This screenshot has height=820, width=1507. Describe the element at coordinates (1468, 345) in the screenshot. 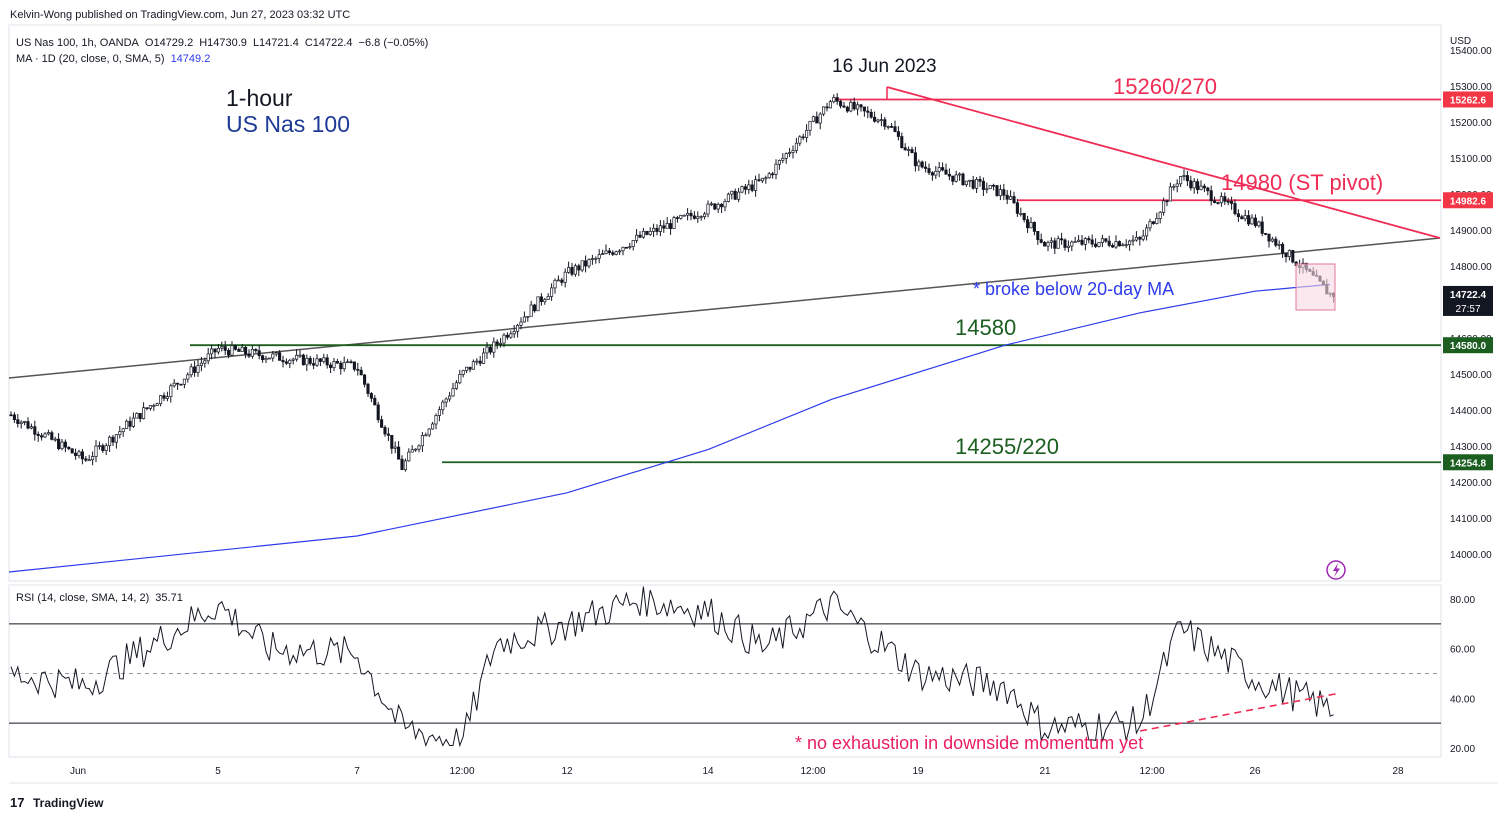

I see `price-level-tag` at that location.